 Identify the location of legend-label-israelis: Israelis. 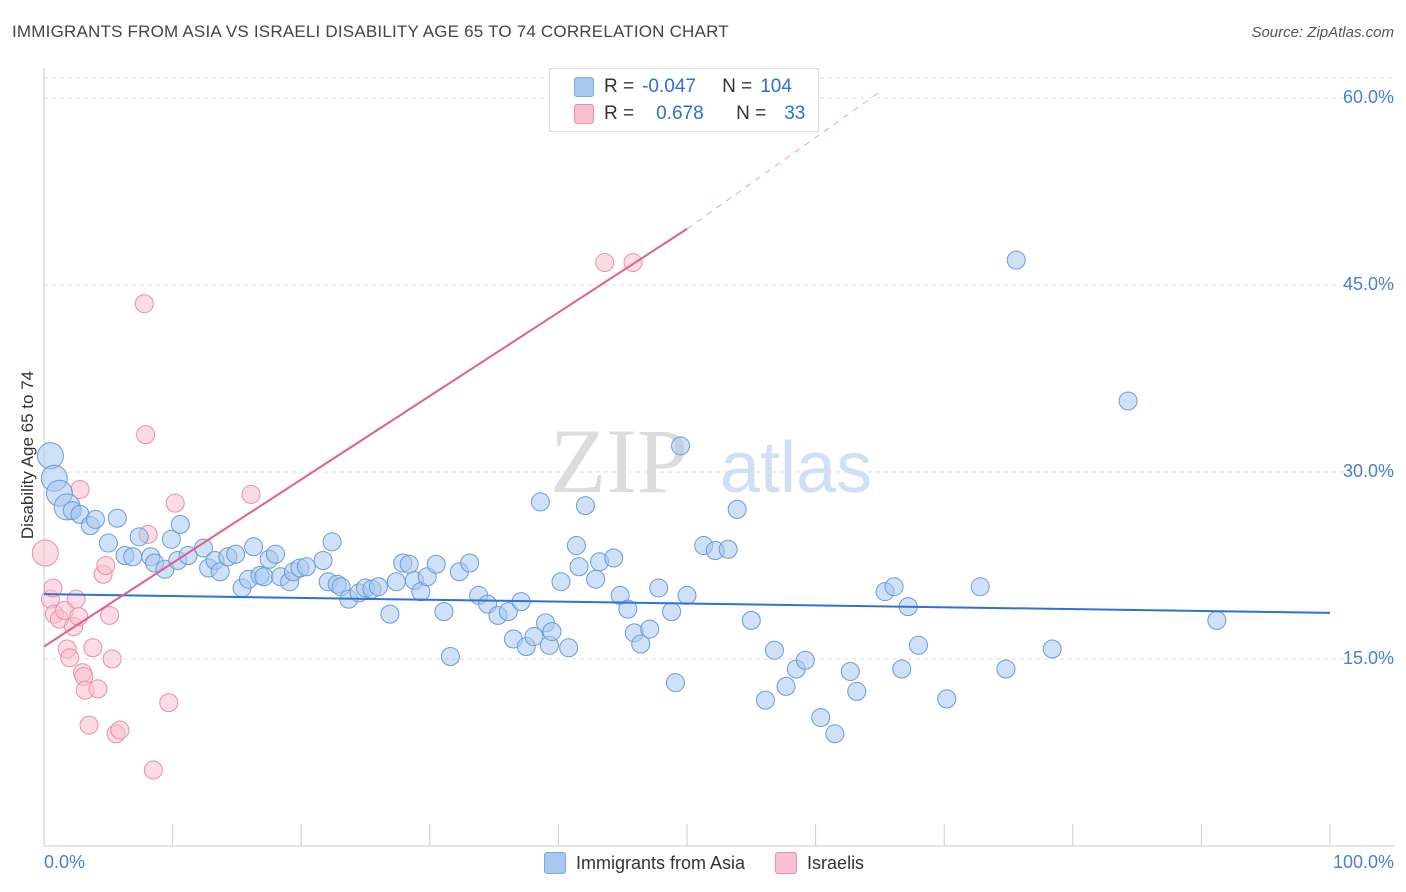
(836, 862).